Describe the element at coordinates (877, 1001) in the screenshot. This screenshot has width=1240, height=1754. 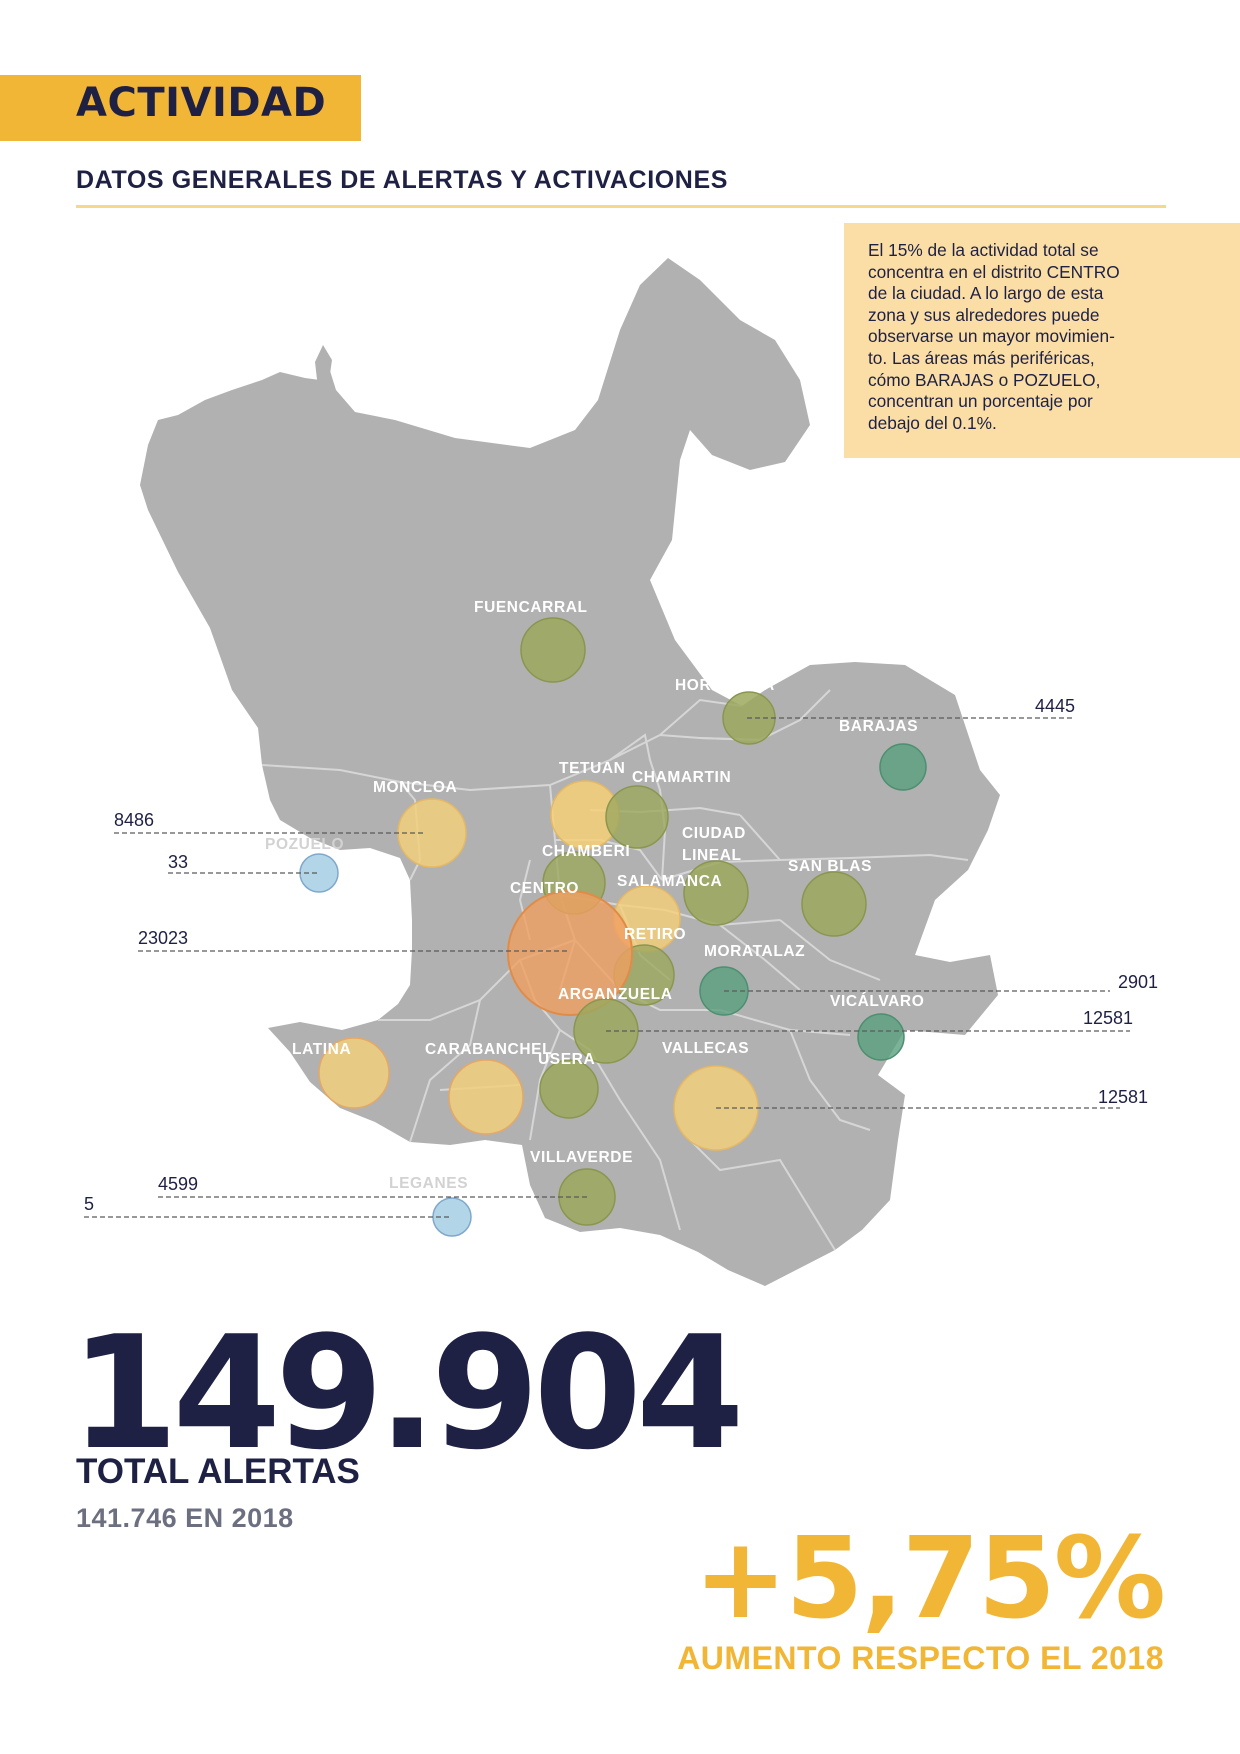
I see `label-vicalvaro: VICÁLVARO` at that location.